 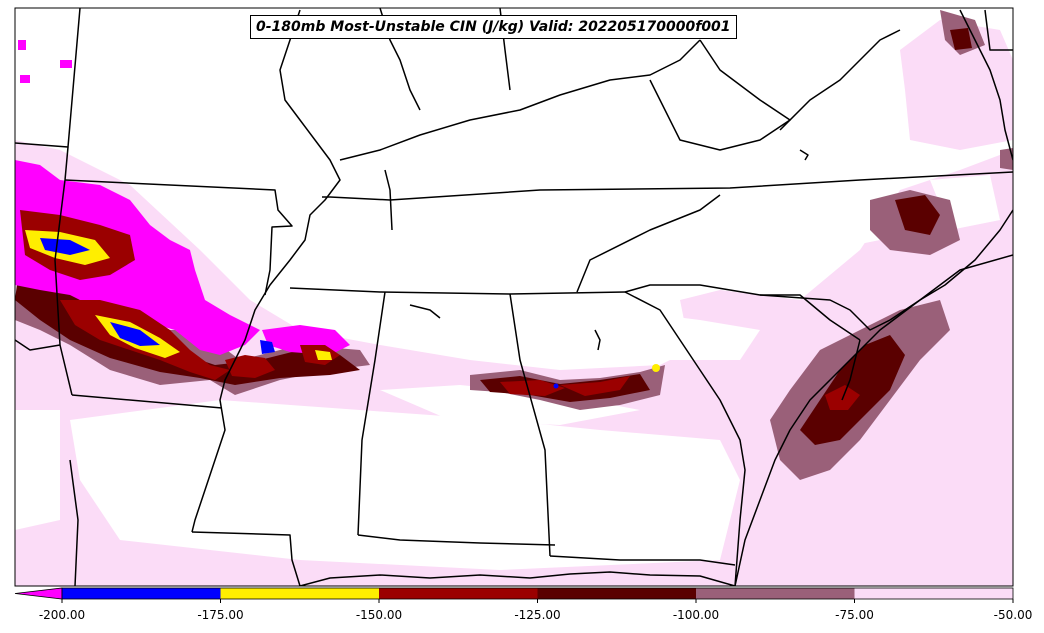 I want to click on colorbar-extend-triangle, so click(x=38, y=593).